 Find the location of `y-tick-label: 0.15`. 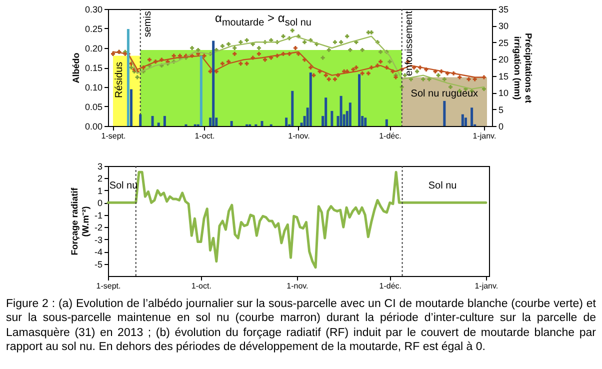

y-tick-label: 0.15 is located at coordinates (93, 68).